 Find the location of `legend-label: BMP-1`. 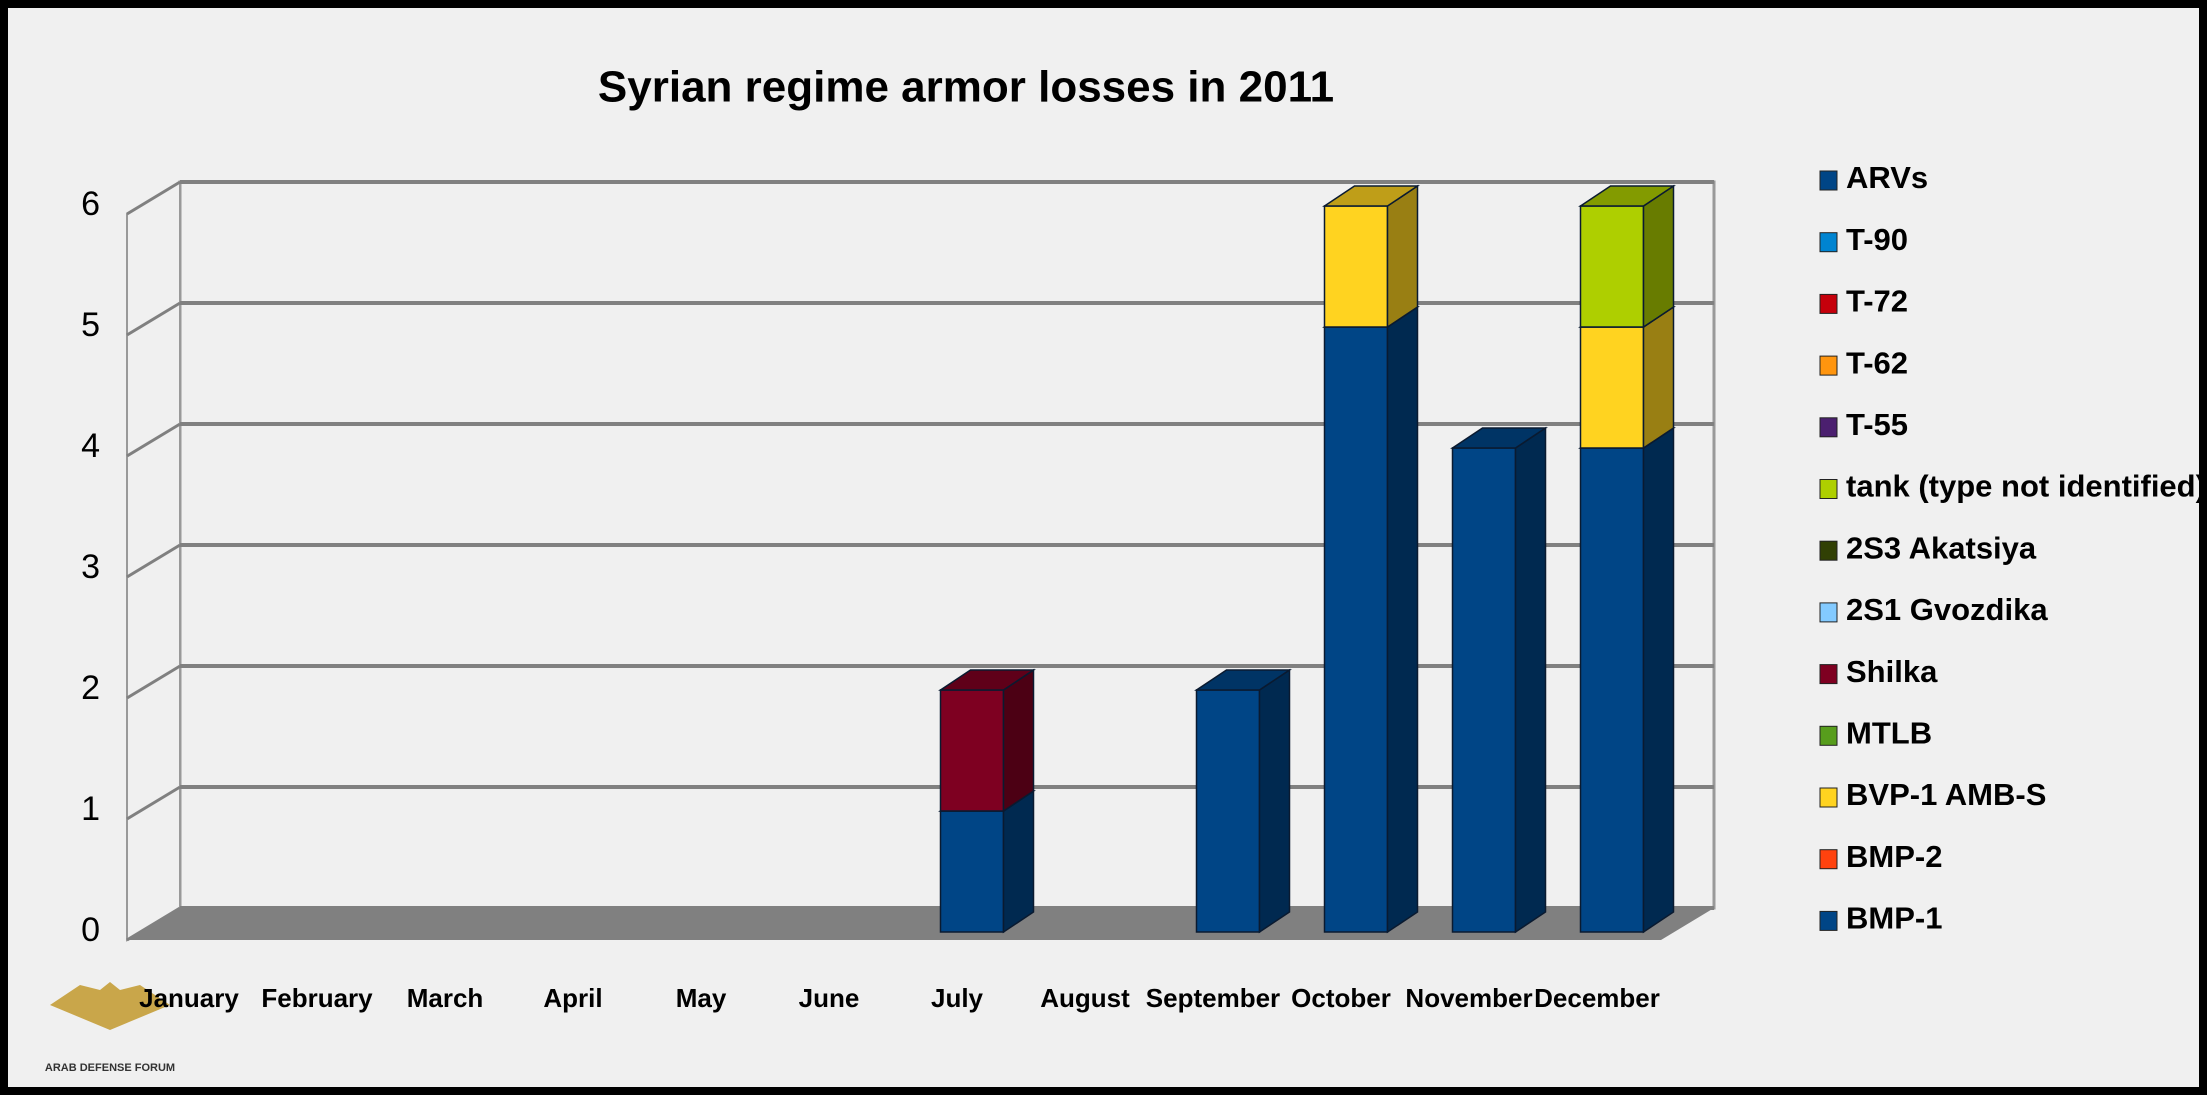

legend-label: BMP-1 is located at coordinates (1894, 918).